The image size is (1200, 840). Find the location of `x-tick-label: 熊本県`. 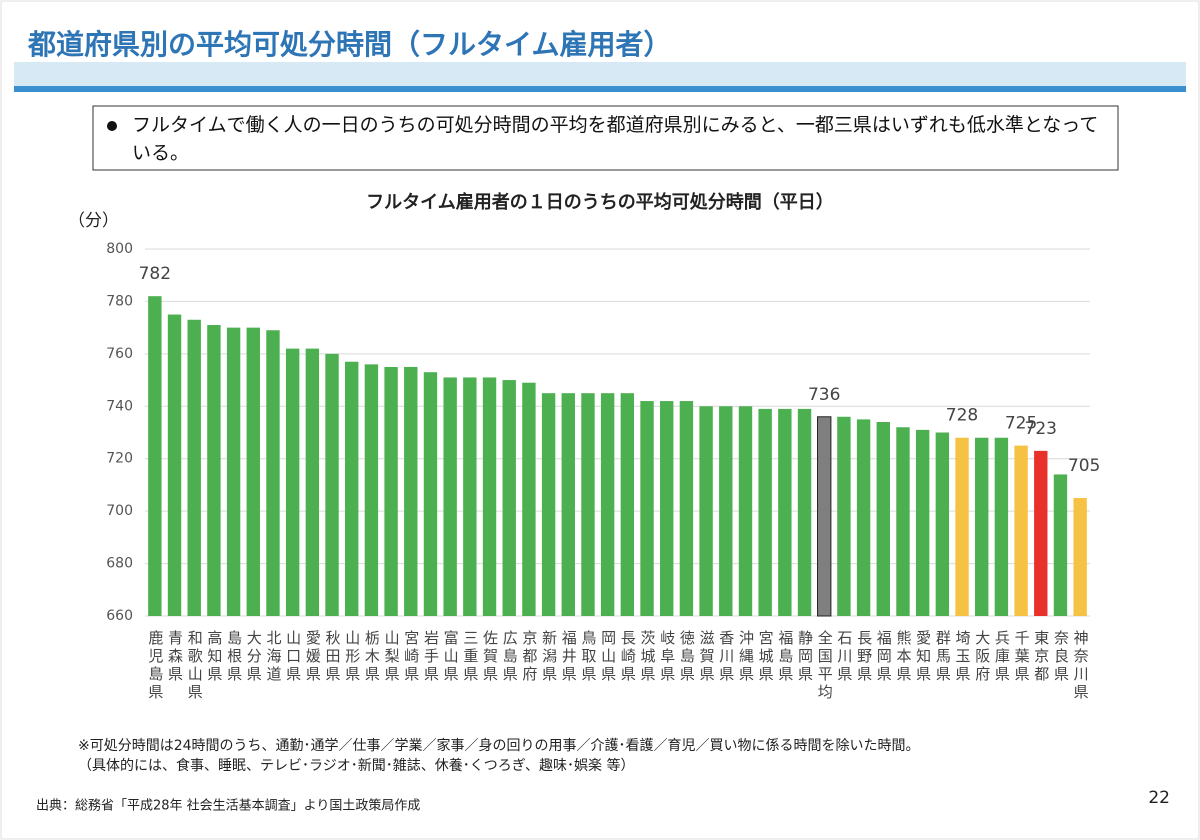

x-tick-label: 熊本県 is located at coordinates (903, 657).